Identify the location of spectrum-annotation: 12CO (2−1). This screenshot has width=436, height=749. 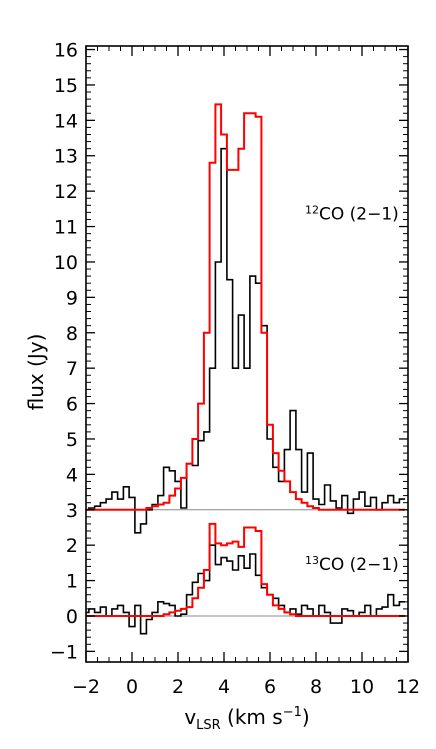
(352, 213).